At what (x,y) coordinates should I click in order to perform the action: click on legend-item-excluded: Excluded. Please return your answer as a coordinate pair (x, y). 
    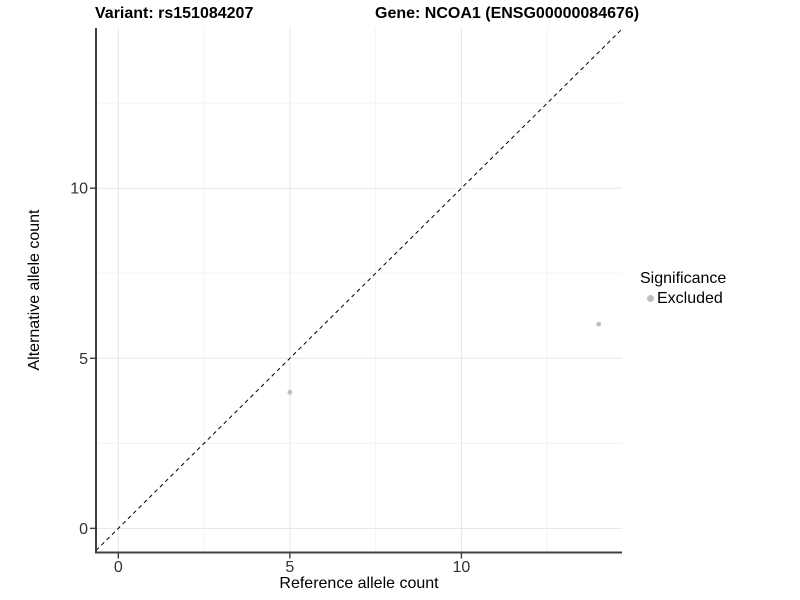
    Looking at the image, I should click on (683, 298).